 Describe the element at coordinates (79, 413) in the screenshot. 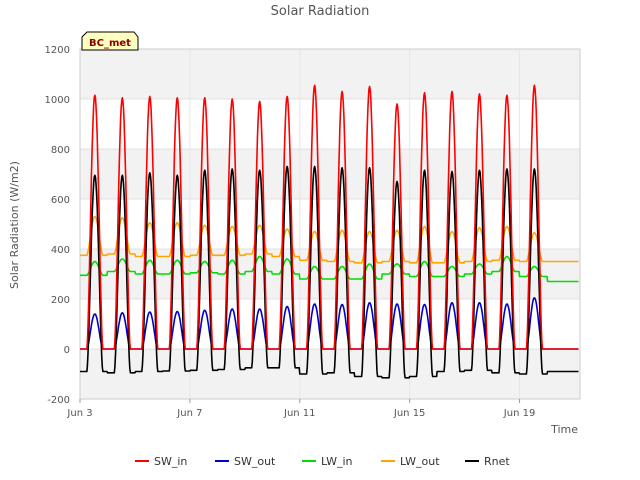

I see `x-tick-label: Jun 3` at that location.